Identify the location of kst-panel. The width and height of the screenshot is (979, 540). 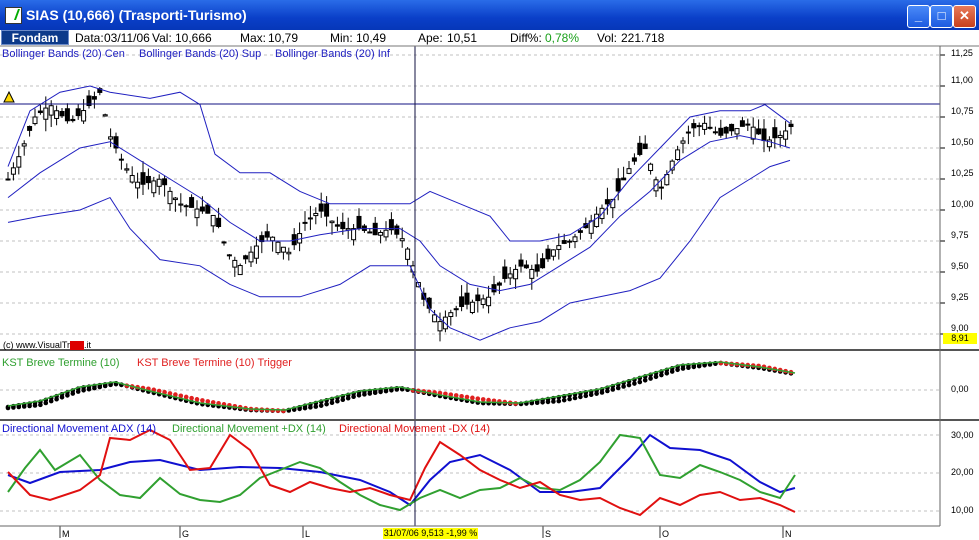
(400, 387).